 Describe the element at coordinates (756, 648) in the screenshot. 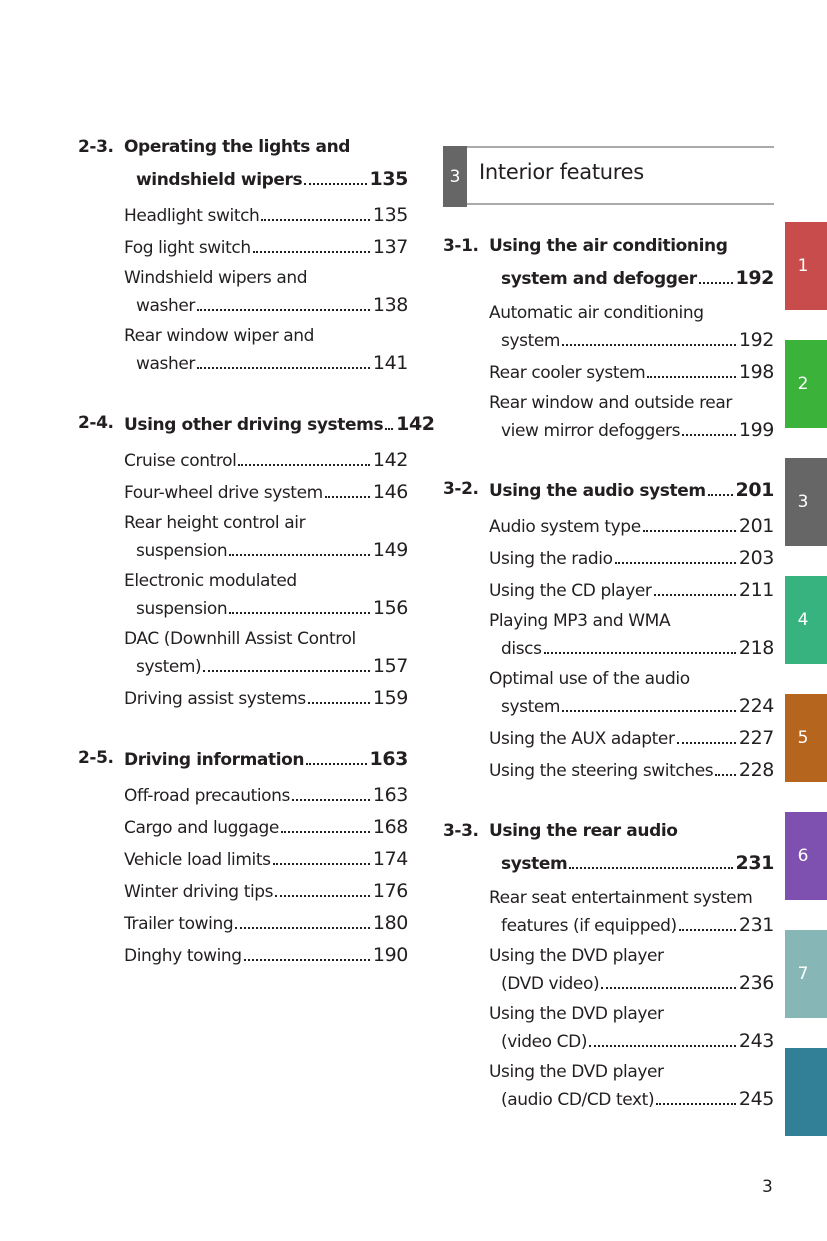

I see `page-reference: 218` at that location.